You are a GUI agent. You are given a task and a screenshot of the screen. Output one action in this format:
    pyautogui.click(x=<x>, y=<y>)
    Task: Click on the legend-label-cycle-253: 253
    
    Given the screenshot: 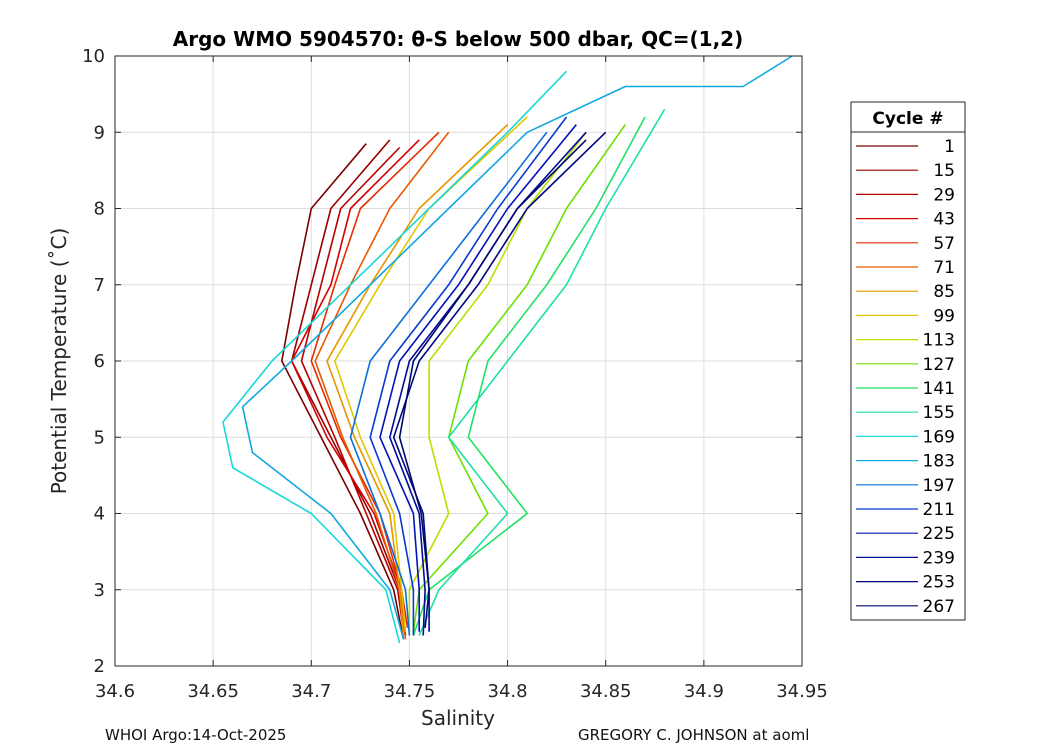 What is the action you would take?
    pyautogui.click(x=939, y=583)
    